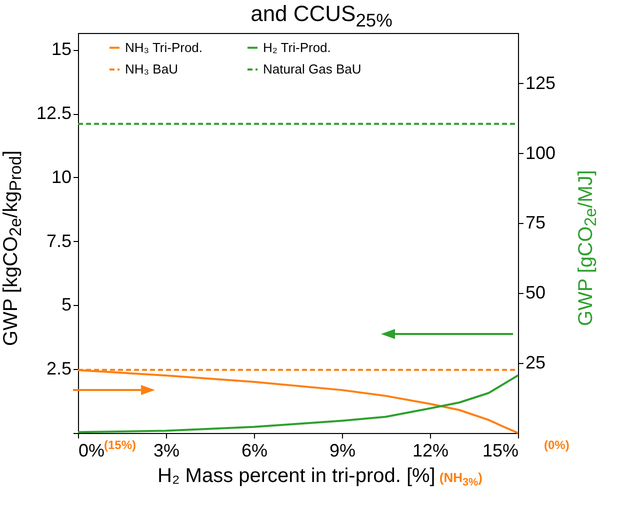 This screenshot has width=643, height=522. Describe the element at coordinates (297, 47) in the screenshot. I see `legend-label: H₂ Tri-Prod.` at that location.